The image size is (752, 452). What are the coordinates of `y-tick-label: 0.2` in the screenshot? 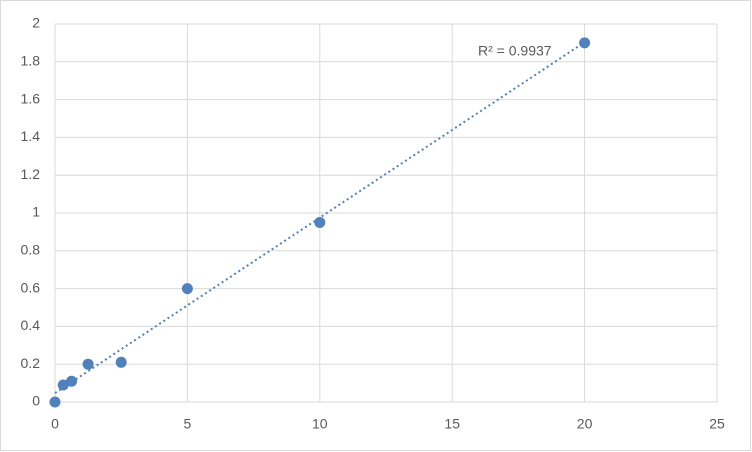 It's located at (31, 363).